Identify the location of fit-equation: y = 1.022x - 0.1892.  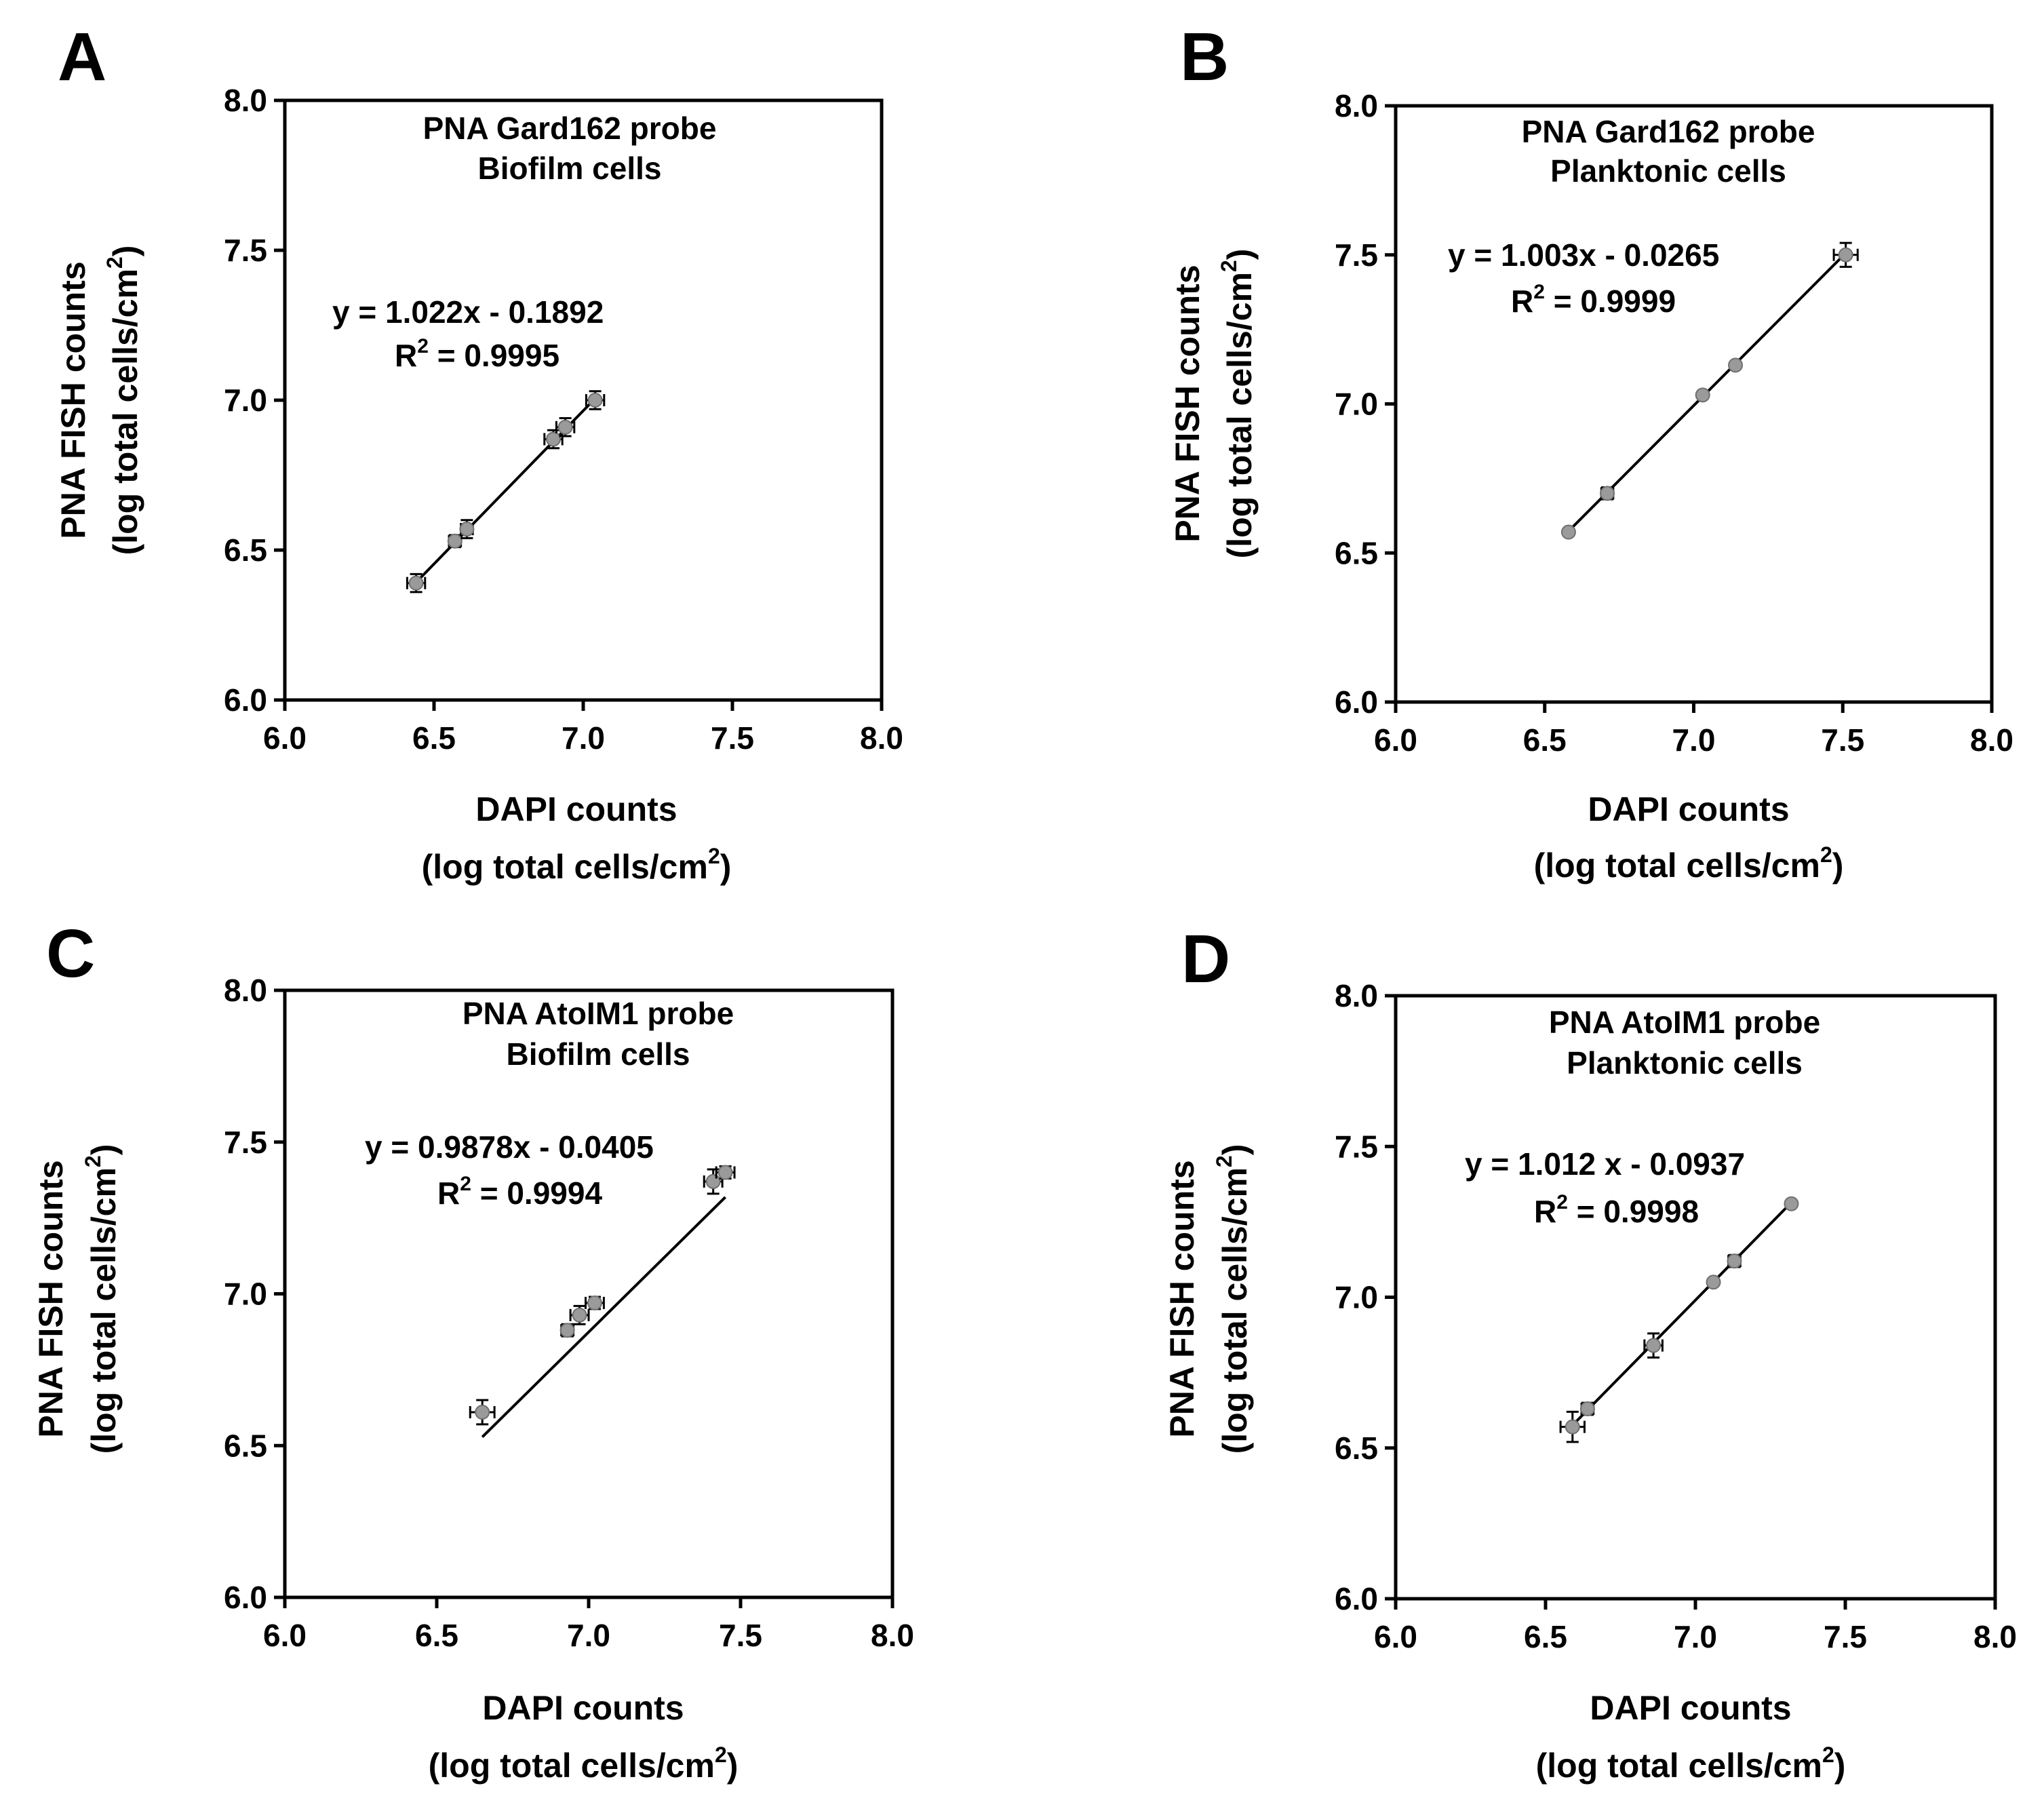
(468, 312).